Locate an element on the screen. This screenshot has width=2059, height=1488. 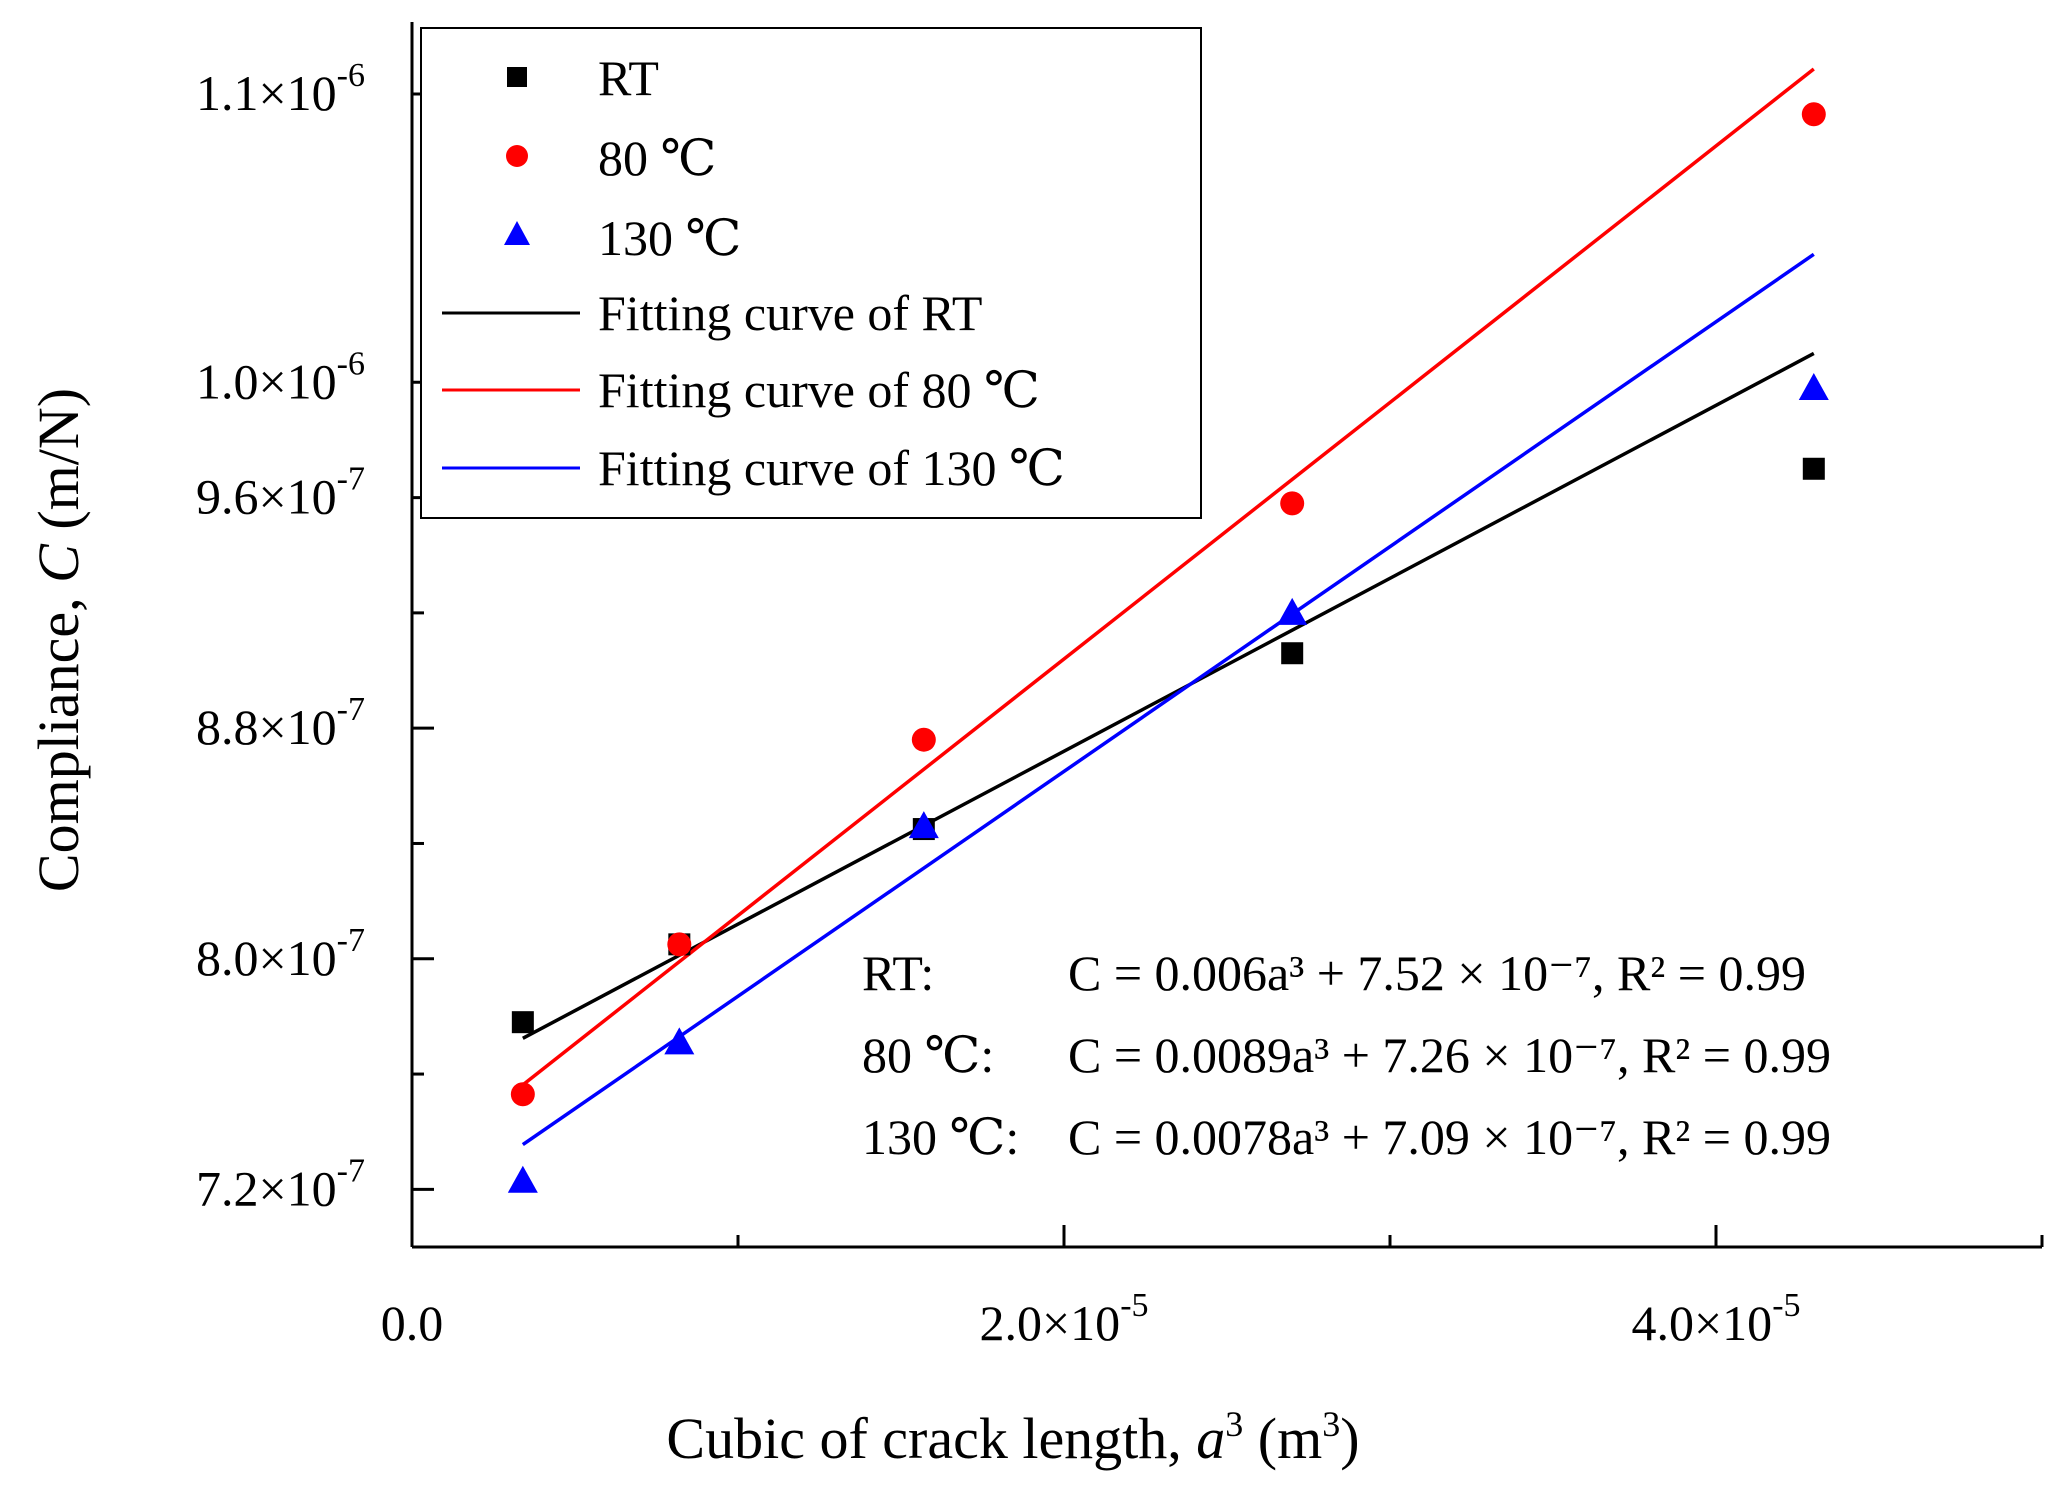
legend-label-fit-rt: Fitting curve of RT is located at coordinates (790, 313).